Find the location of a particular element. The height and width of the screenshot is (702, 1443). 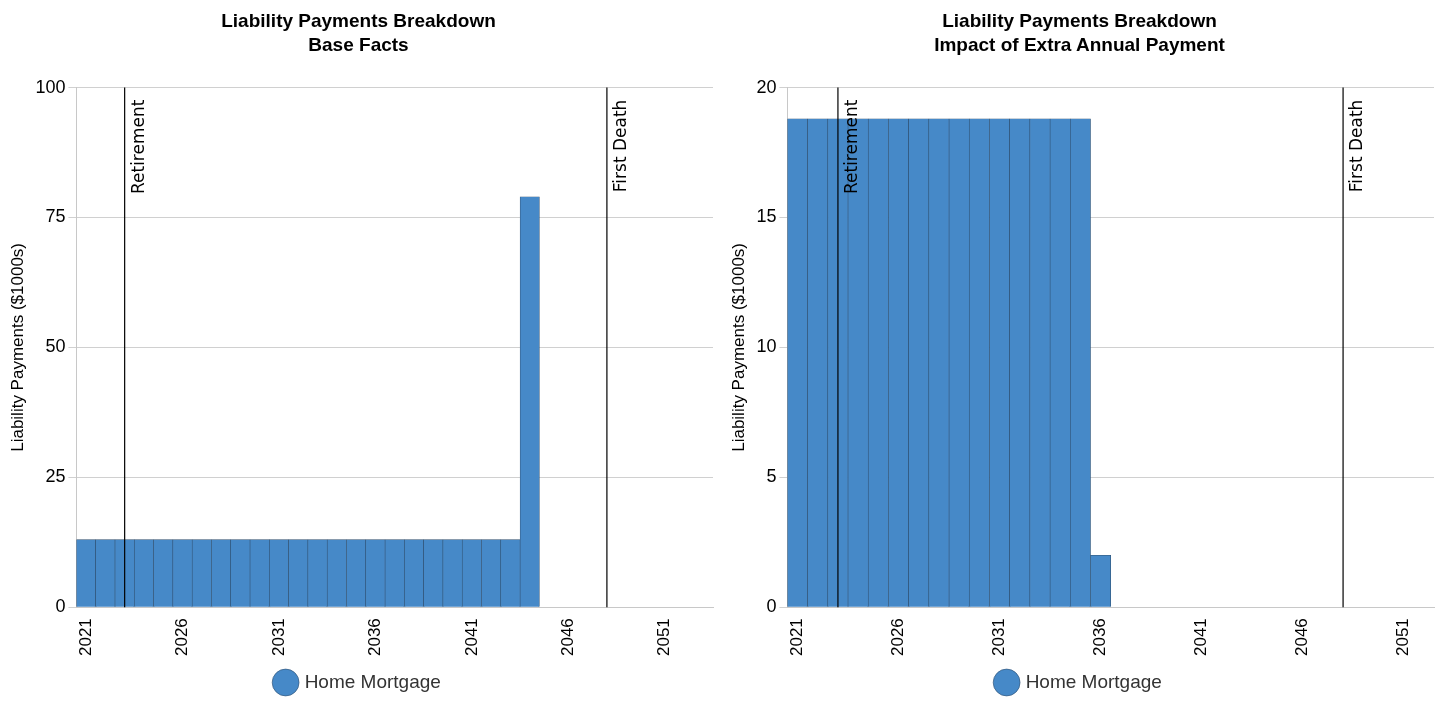

chart-subtitle: Impact of Extra Annual Payment is located at coordinates (1080, 45).